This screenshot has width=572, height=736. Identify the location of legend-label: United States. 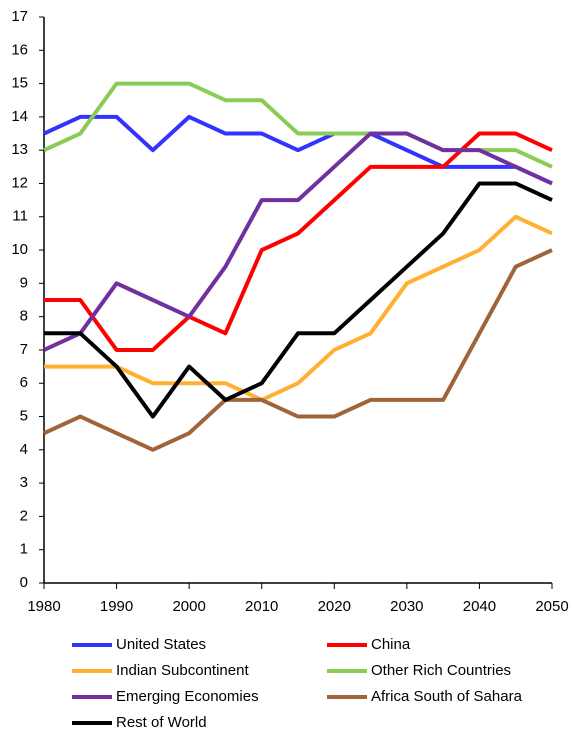
(161, 644).